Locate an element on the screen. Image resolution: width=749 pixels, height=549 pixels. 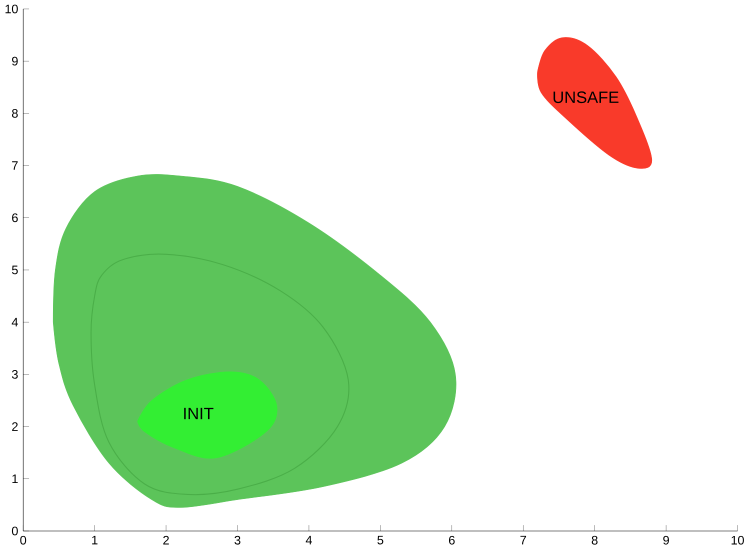
x-tick-label: 6 is located at coordinates (451, 540).